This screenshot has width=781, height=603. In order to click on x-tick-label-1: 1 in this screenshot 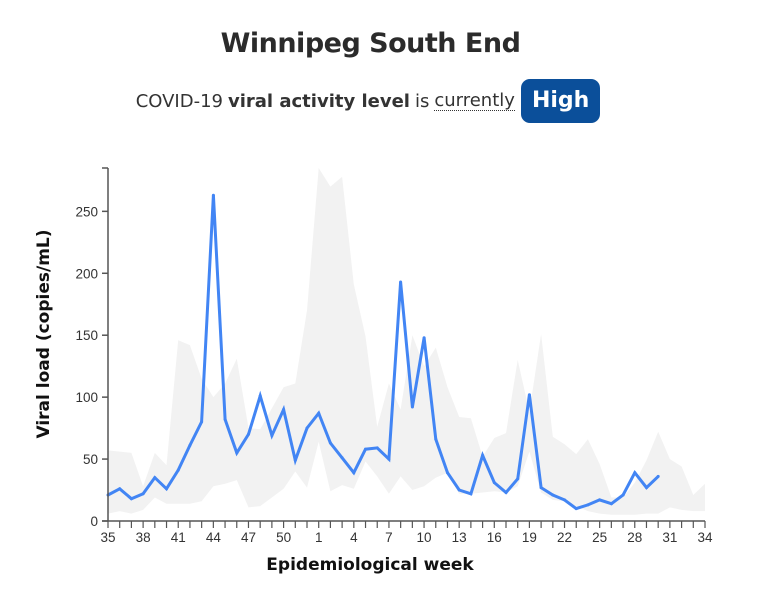, I will do `click(319, 537)`.